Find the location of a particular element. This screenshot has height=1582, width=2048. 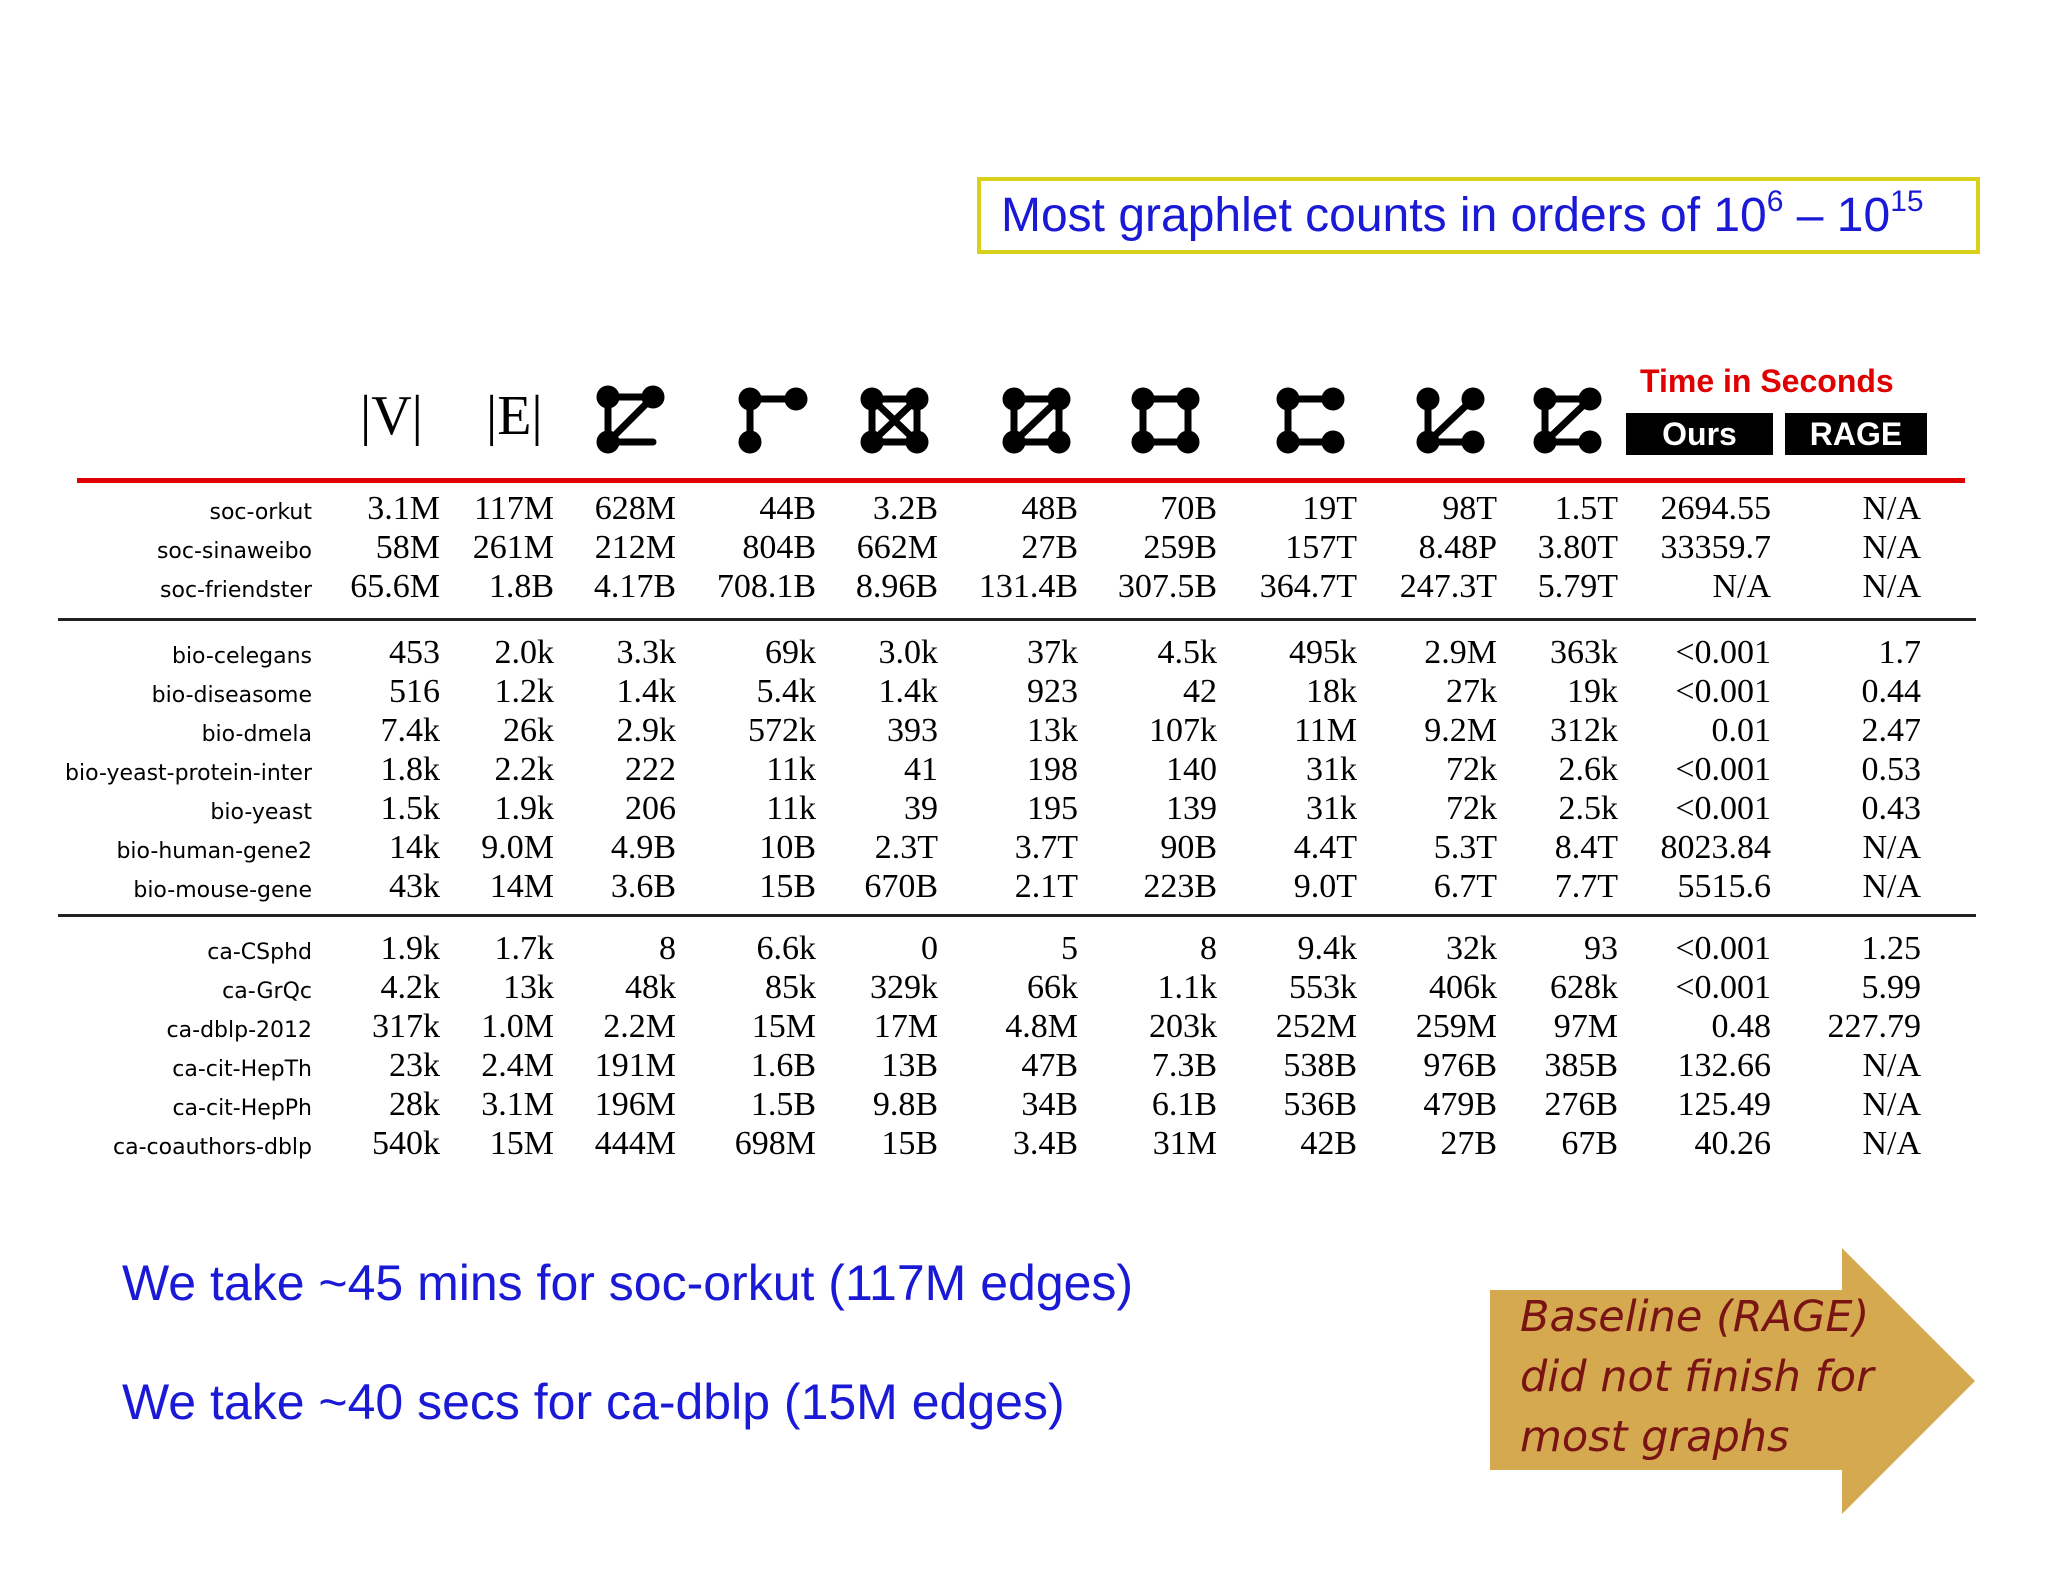

row-label: bio-yeast-protein-inter is located at coordinates (188, 773).